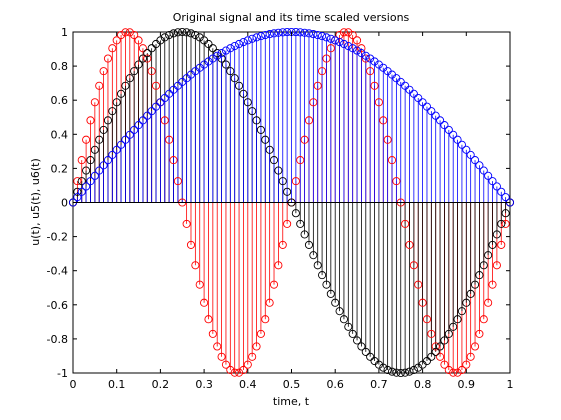 The height and width of the screenshot is (420, 561). I want to click on y-tick-label: 0.4, so click(60, 134).